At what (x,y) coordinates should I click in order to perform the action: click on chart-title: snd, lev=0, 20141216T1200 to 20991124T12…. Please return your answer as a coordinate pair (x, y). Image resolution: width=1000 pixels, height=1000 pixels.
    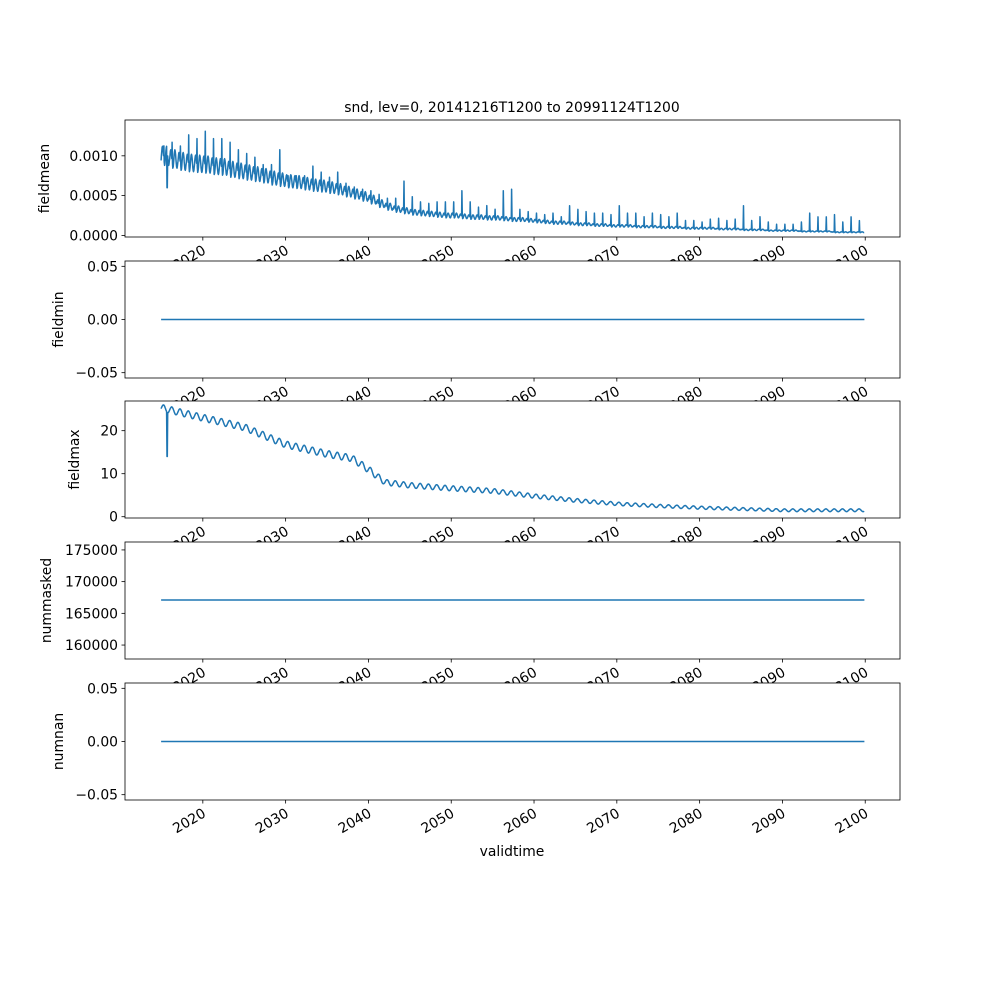
    Looking at the image, I should click on (511, 108).